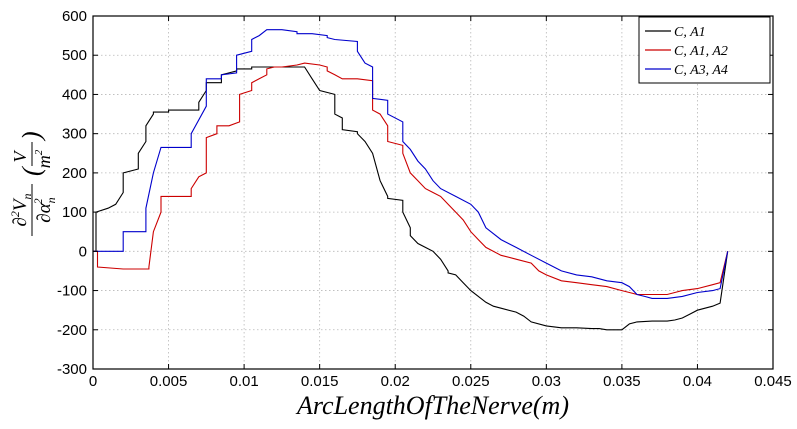 The width and height of the screenshot is (797, 429). What do you see at coordinates (44, 161) in the screenshot?
I see `y-unit-den-var: m` at bounding box center [44, 161].